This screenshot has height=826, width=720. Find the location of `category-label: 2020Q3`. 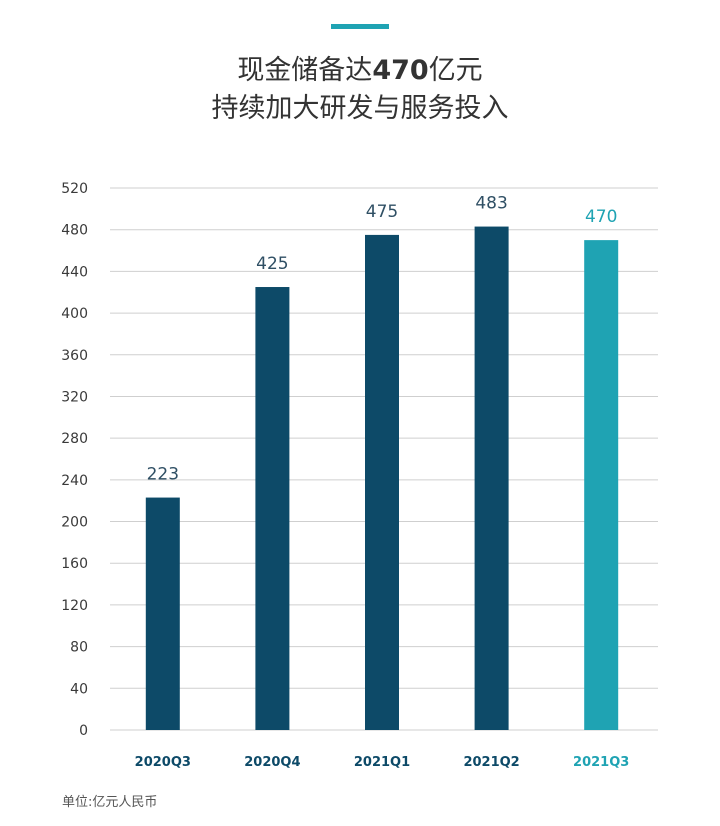

category-label: 2020Q3 is located at coordinates (163, 762).